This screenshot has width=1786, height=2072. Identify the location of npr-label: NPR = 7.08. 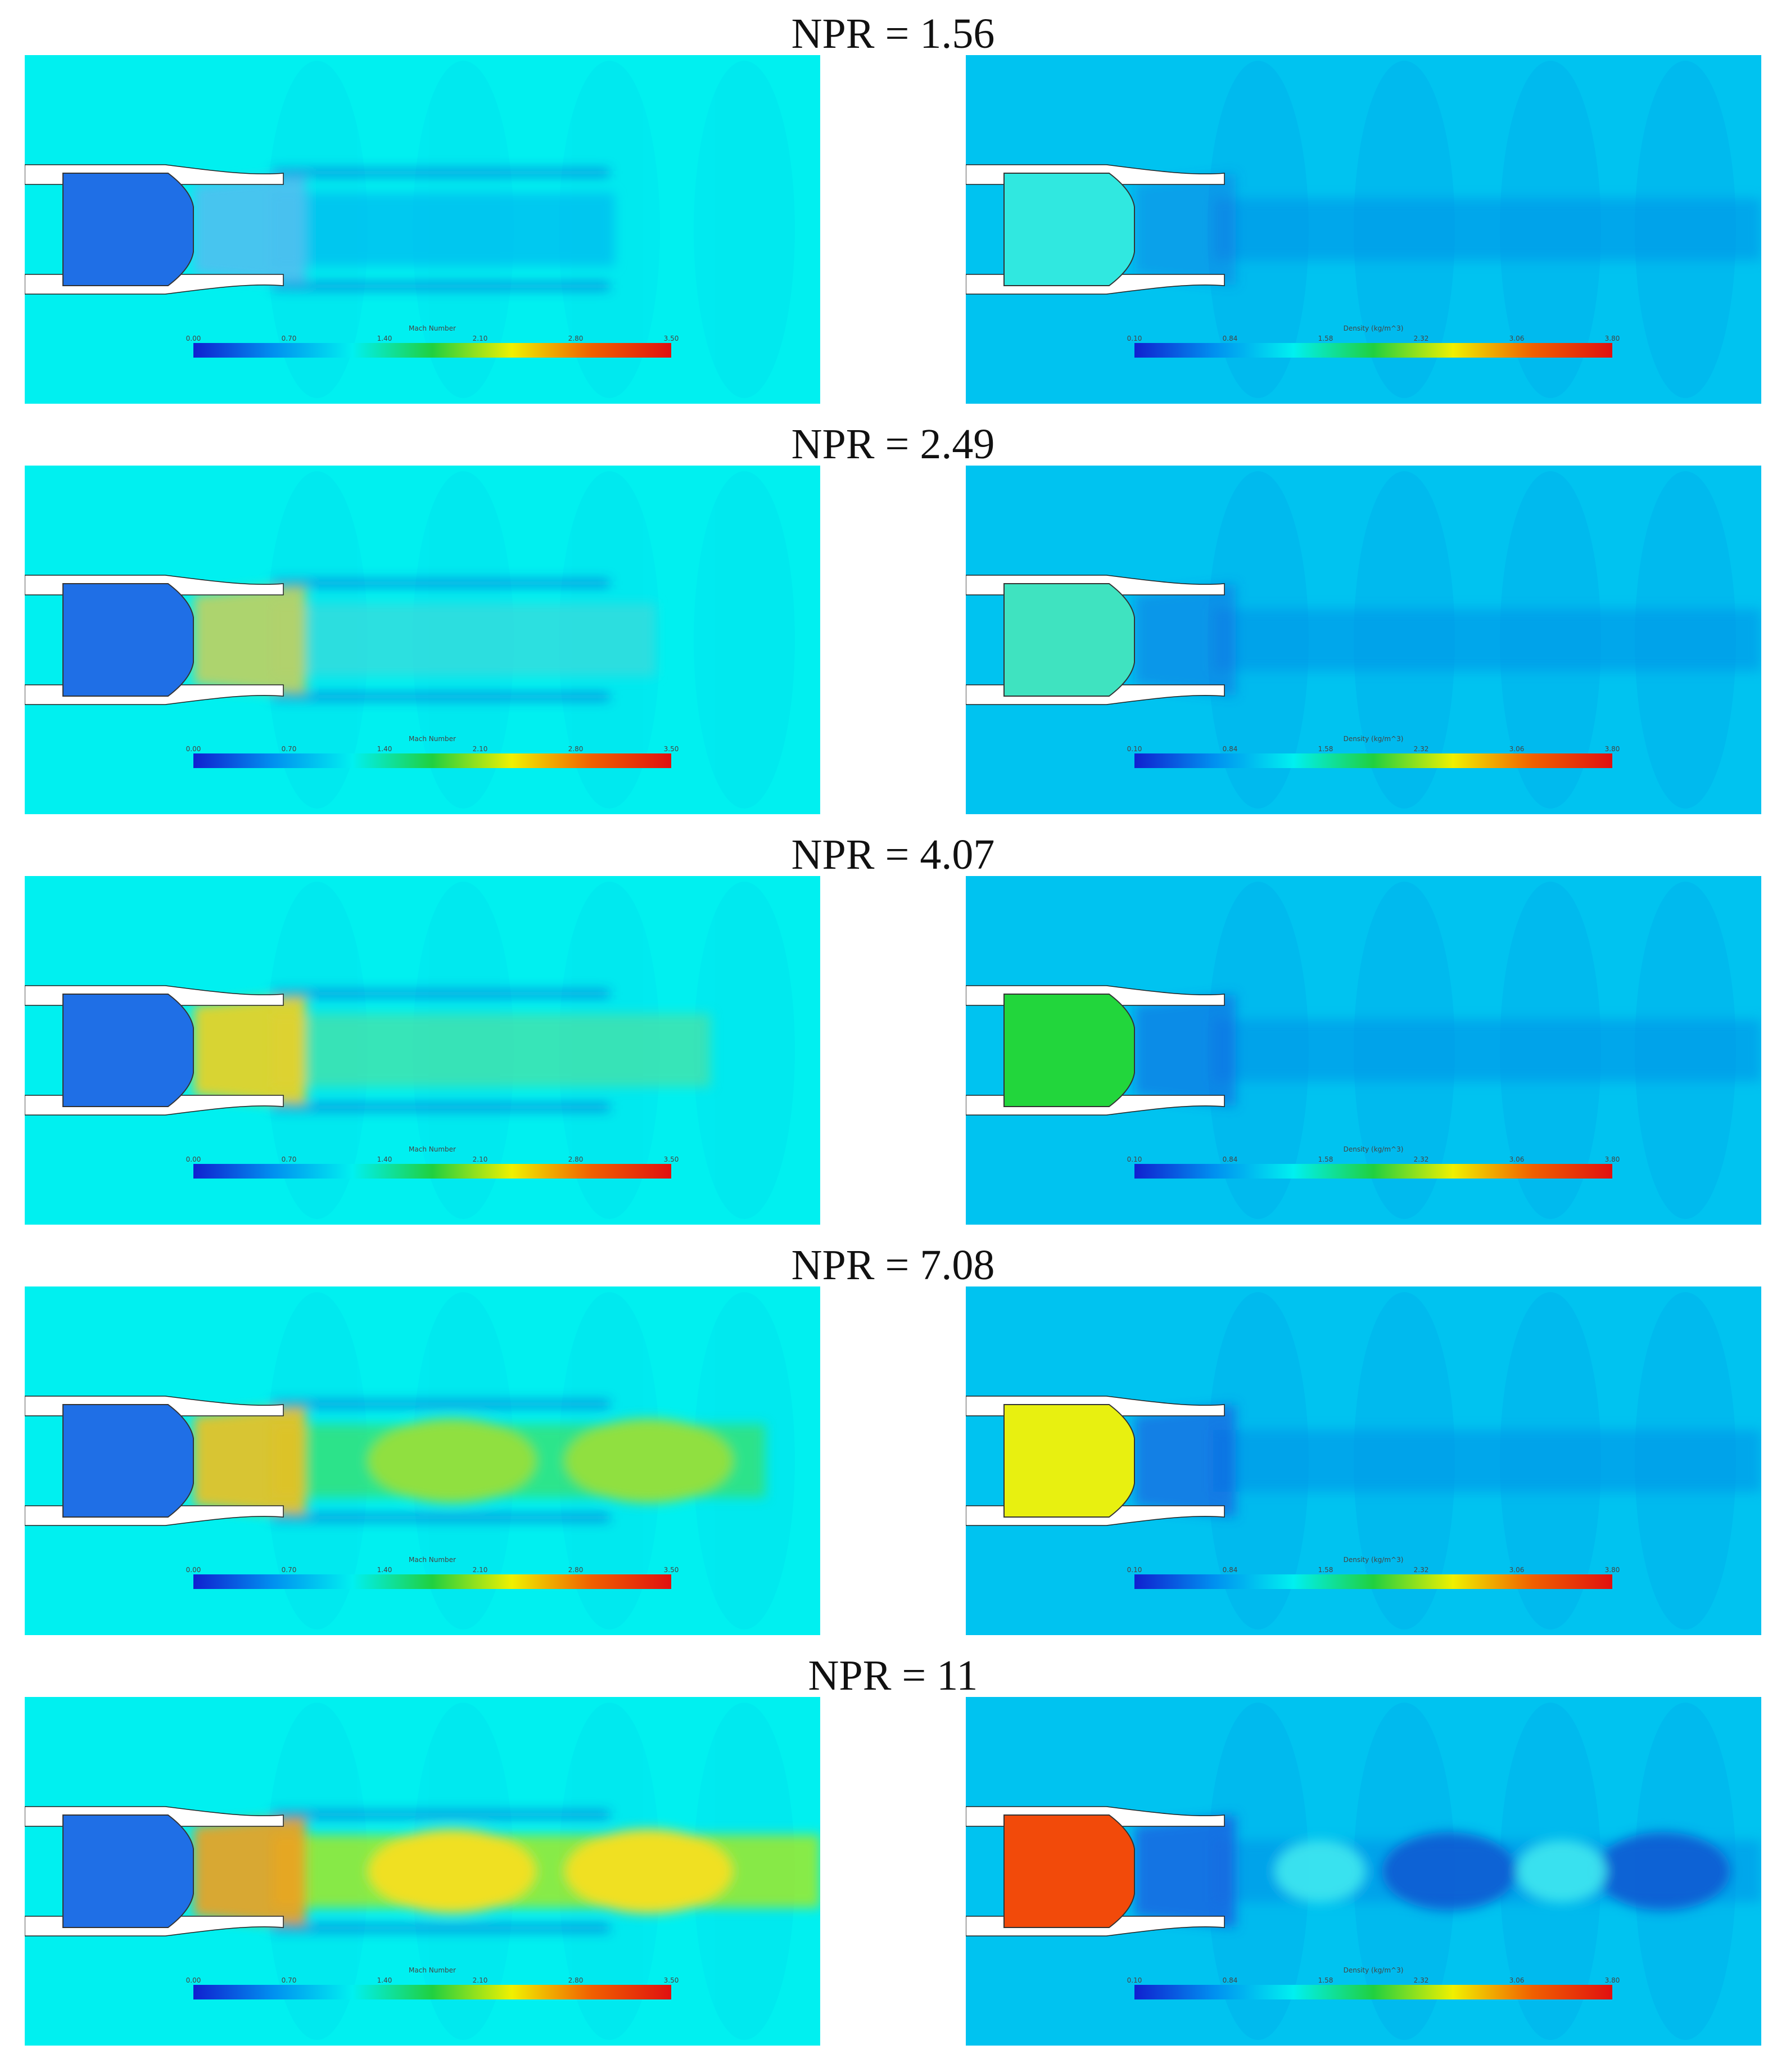
(893, 1265).